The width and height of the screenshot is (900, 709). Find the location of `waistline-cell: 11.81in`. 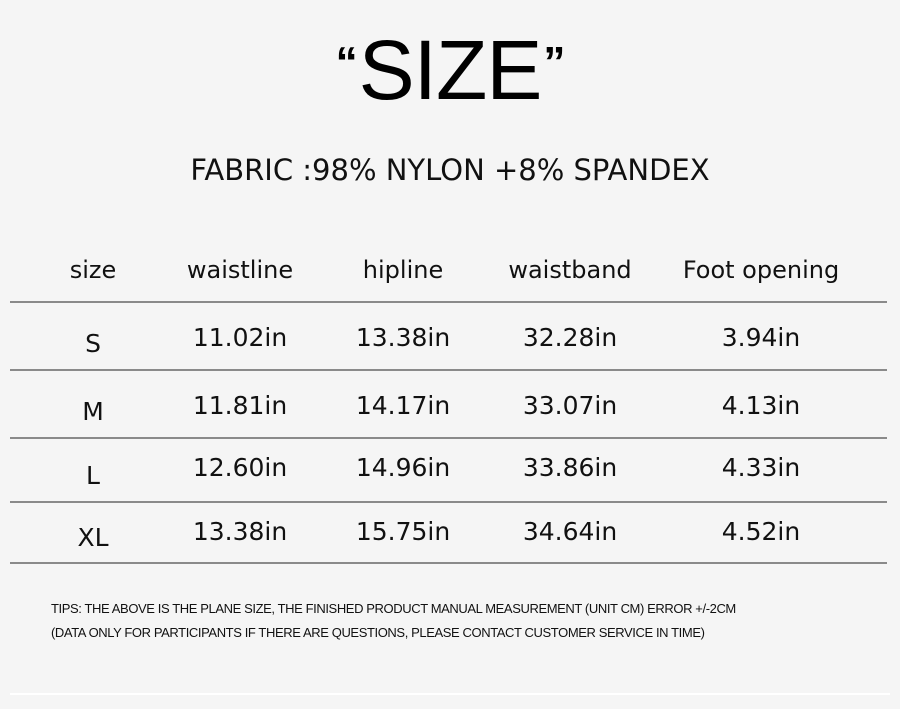

waistline-cell: 11.81in is located at coordinates (240, 405).